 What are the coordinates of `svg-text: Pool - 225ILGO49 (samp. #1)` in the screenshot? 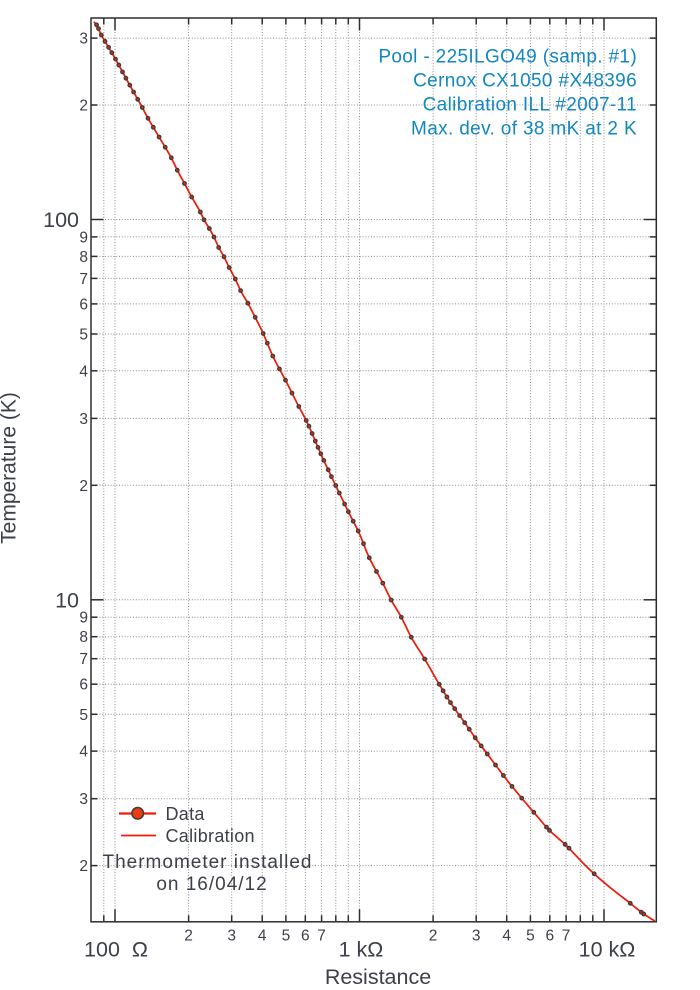 It's located at (507, 57).